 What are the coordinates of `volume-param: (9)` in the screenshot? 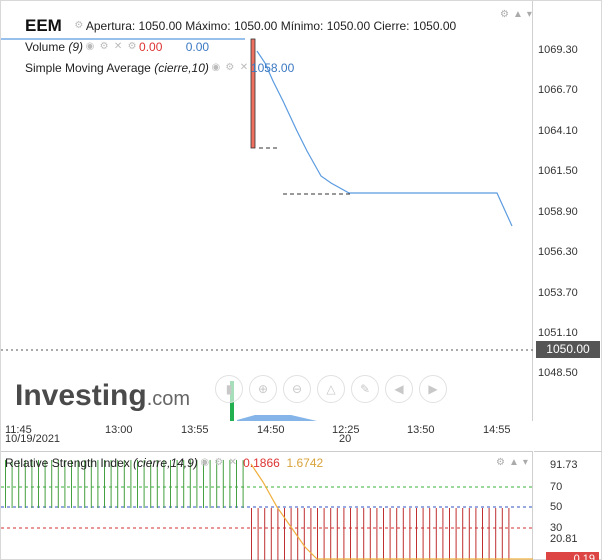 It's located at (76, 46).